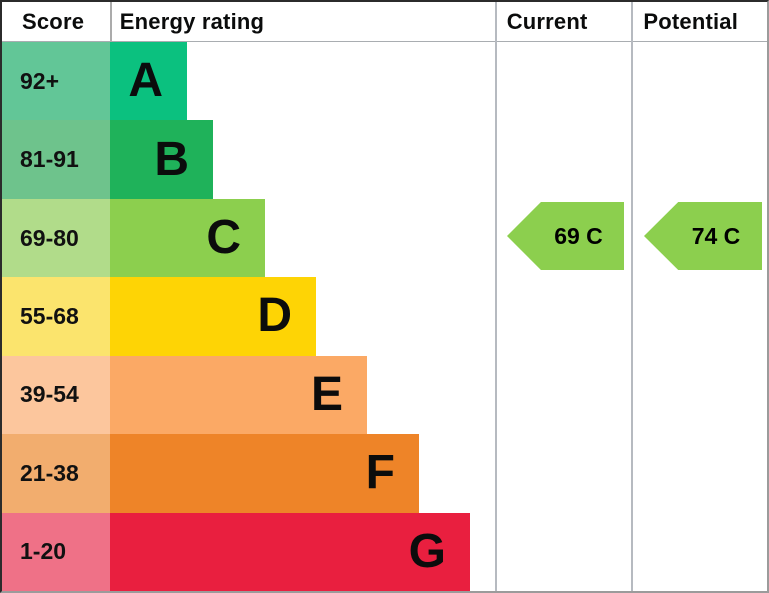 This screenshot has width=769, height=593. Describe the element at coordinates (111, 22) in the screenshot. I see `score-column-divider` at that location.